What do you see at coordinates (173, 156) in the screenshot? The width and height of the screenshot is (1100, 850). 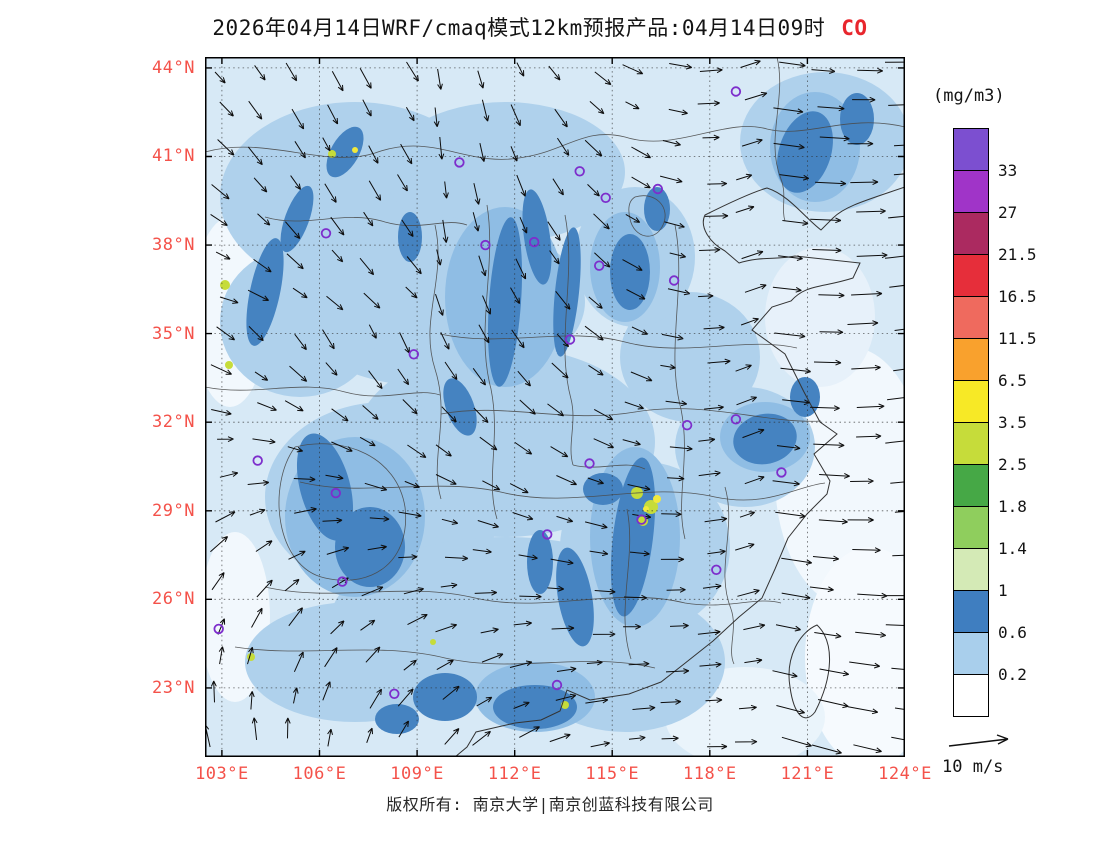 I see `lat-tick-label: 41°N` at bounding box center [173, 156].